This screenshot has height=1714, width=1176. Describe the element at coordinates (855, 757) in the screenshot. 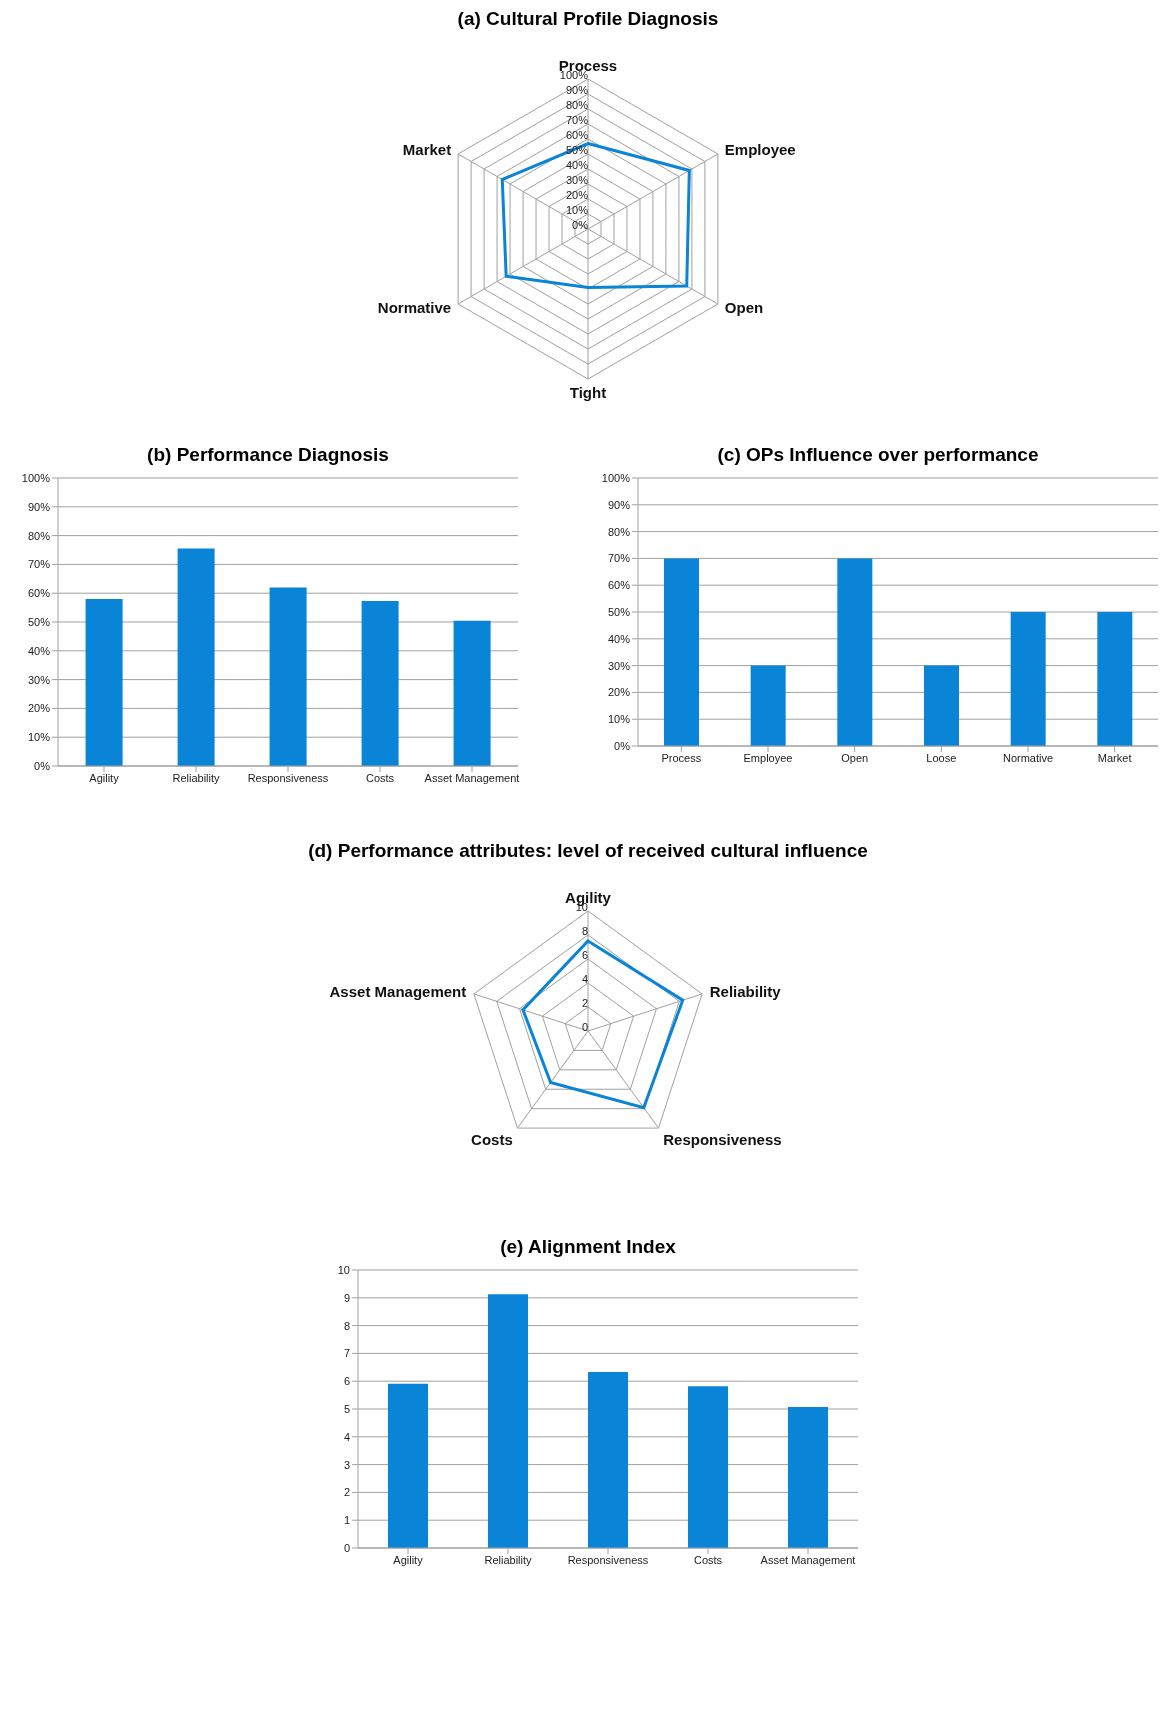

I see `x-tick-label: Open` at that location.